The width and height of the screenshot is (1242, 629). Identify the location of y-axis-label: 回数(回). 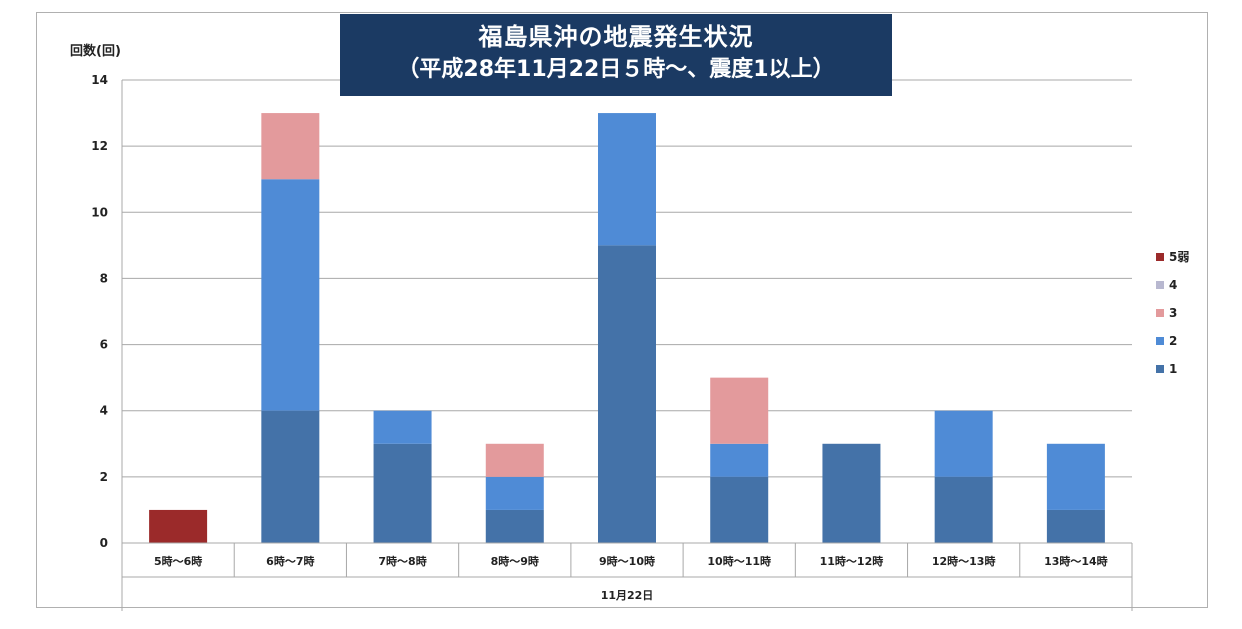
(95, 51).